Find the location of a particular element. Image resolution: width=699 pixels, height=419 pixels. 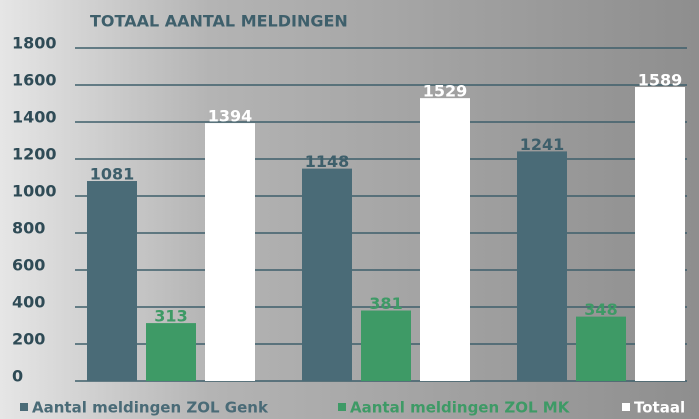

value-label: 1081 is located at coordinates (112, 174).